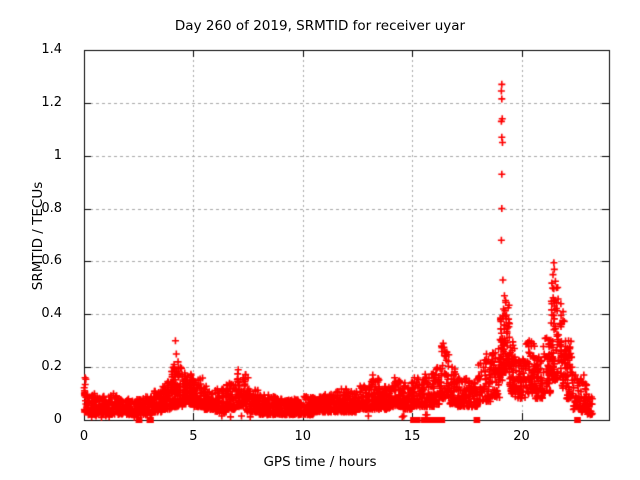 The height and width of the screenshot is (480, 640). What do you see at coordinates (51, 367) in the screenshot?
I see `y-tick-label: 0.2` at bounding box center [51, 367].